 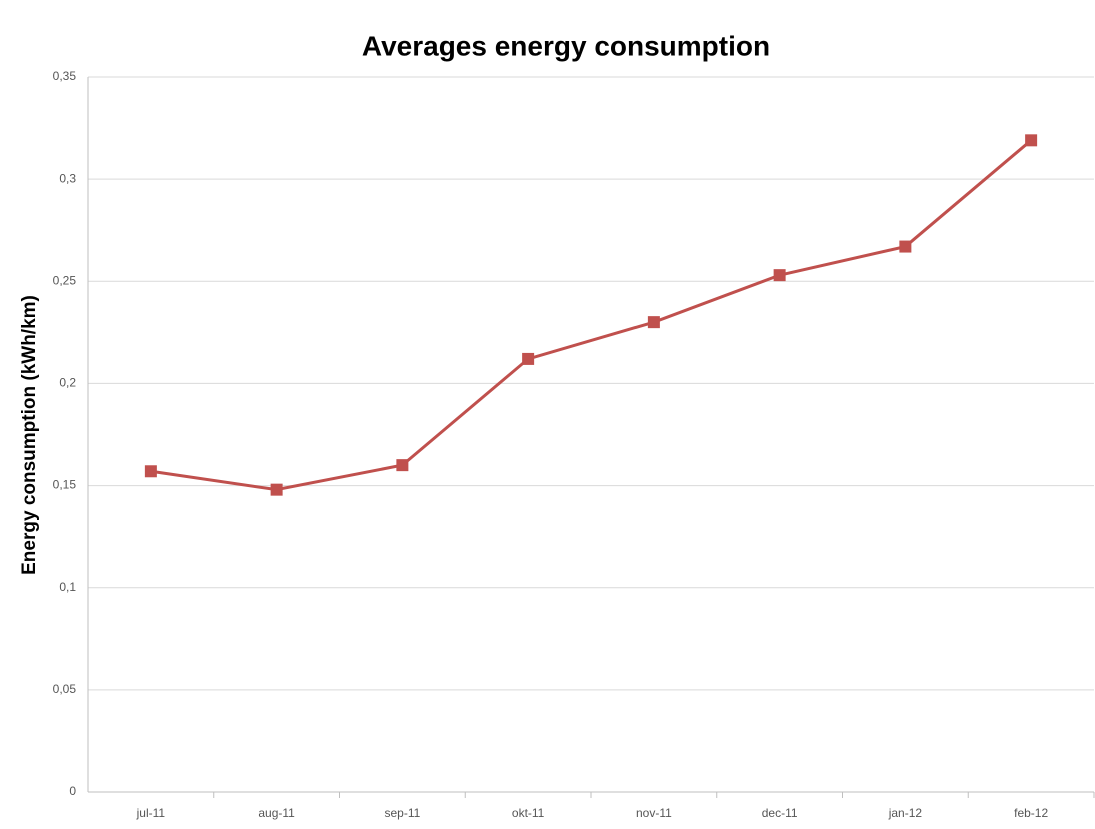 What do you see at coordinates (29, 435) in the screenshot?
I see `y-axis-label: Energy consumption (kWh/km)` at bounding box center [29, 435].